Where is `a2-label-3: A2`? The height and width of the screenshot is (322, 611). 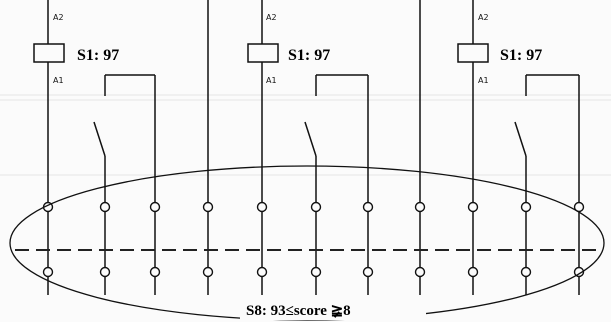 a2-label-3: A2 is located at coordinates (483, 17).